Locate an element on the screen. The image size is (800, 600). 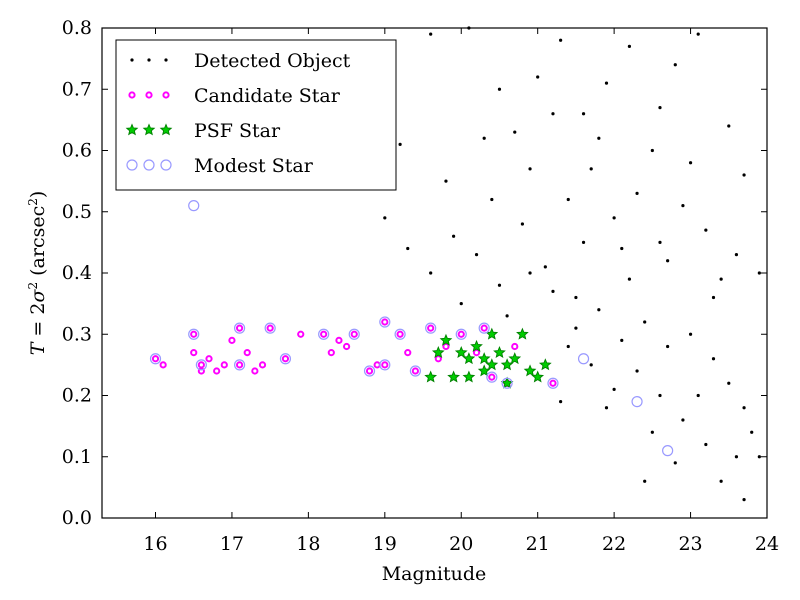
legend-entry-modest-star: Modest Star is located at coordinates (220, 166).